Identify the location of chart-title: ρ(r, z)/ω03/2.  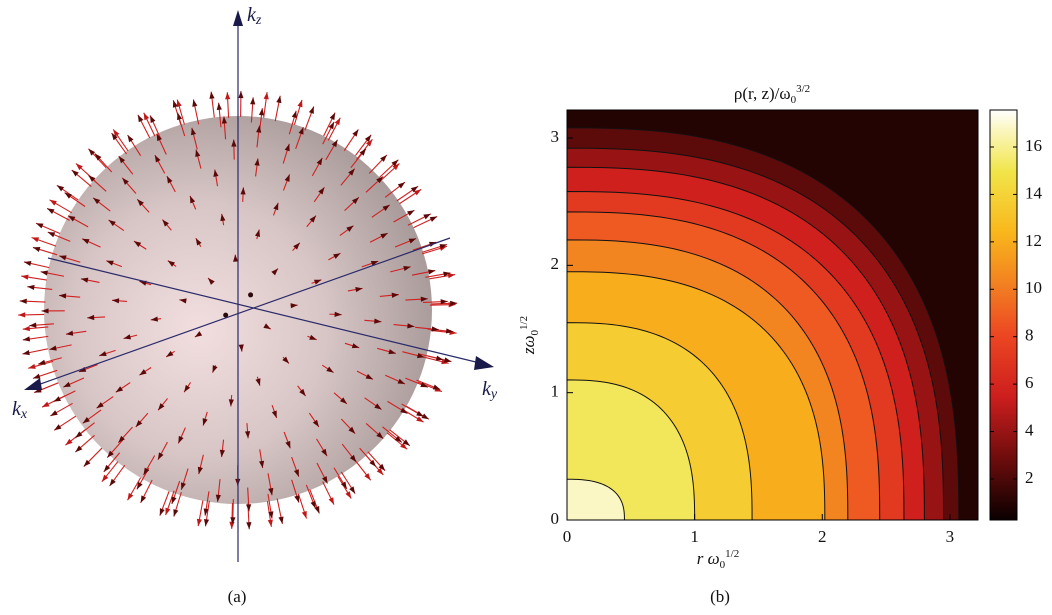
(772, 94).